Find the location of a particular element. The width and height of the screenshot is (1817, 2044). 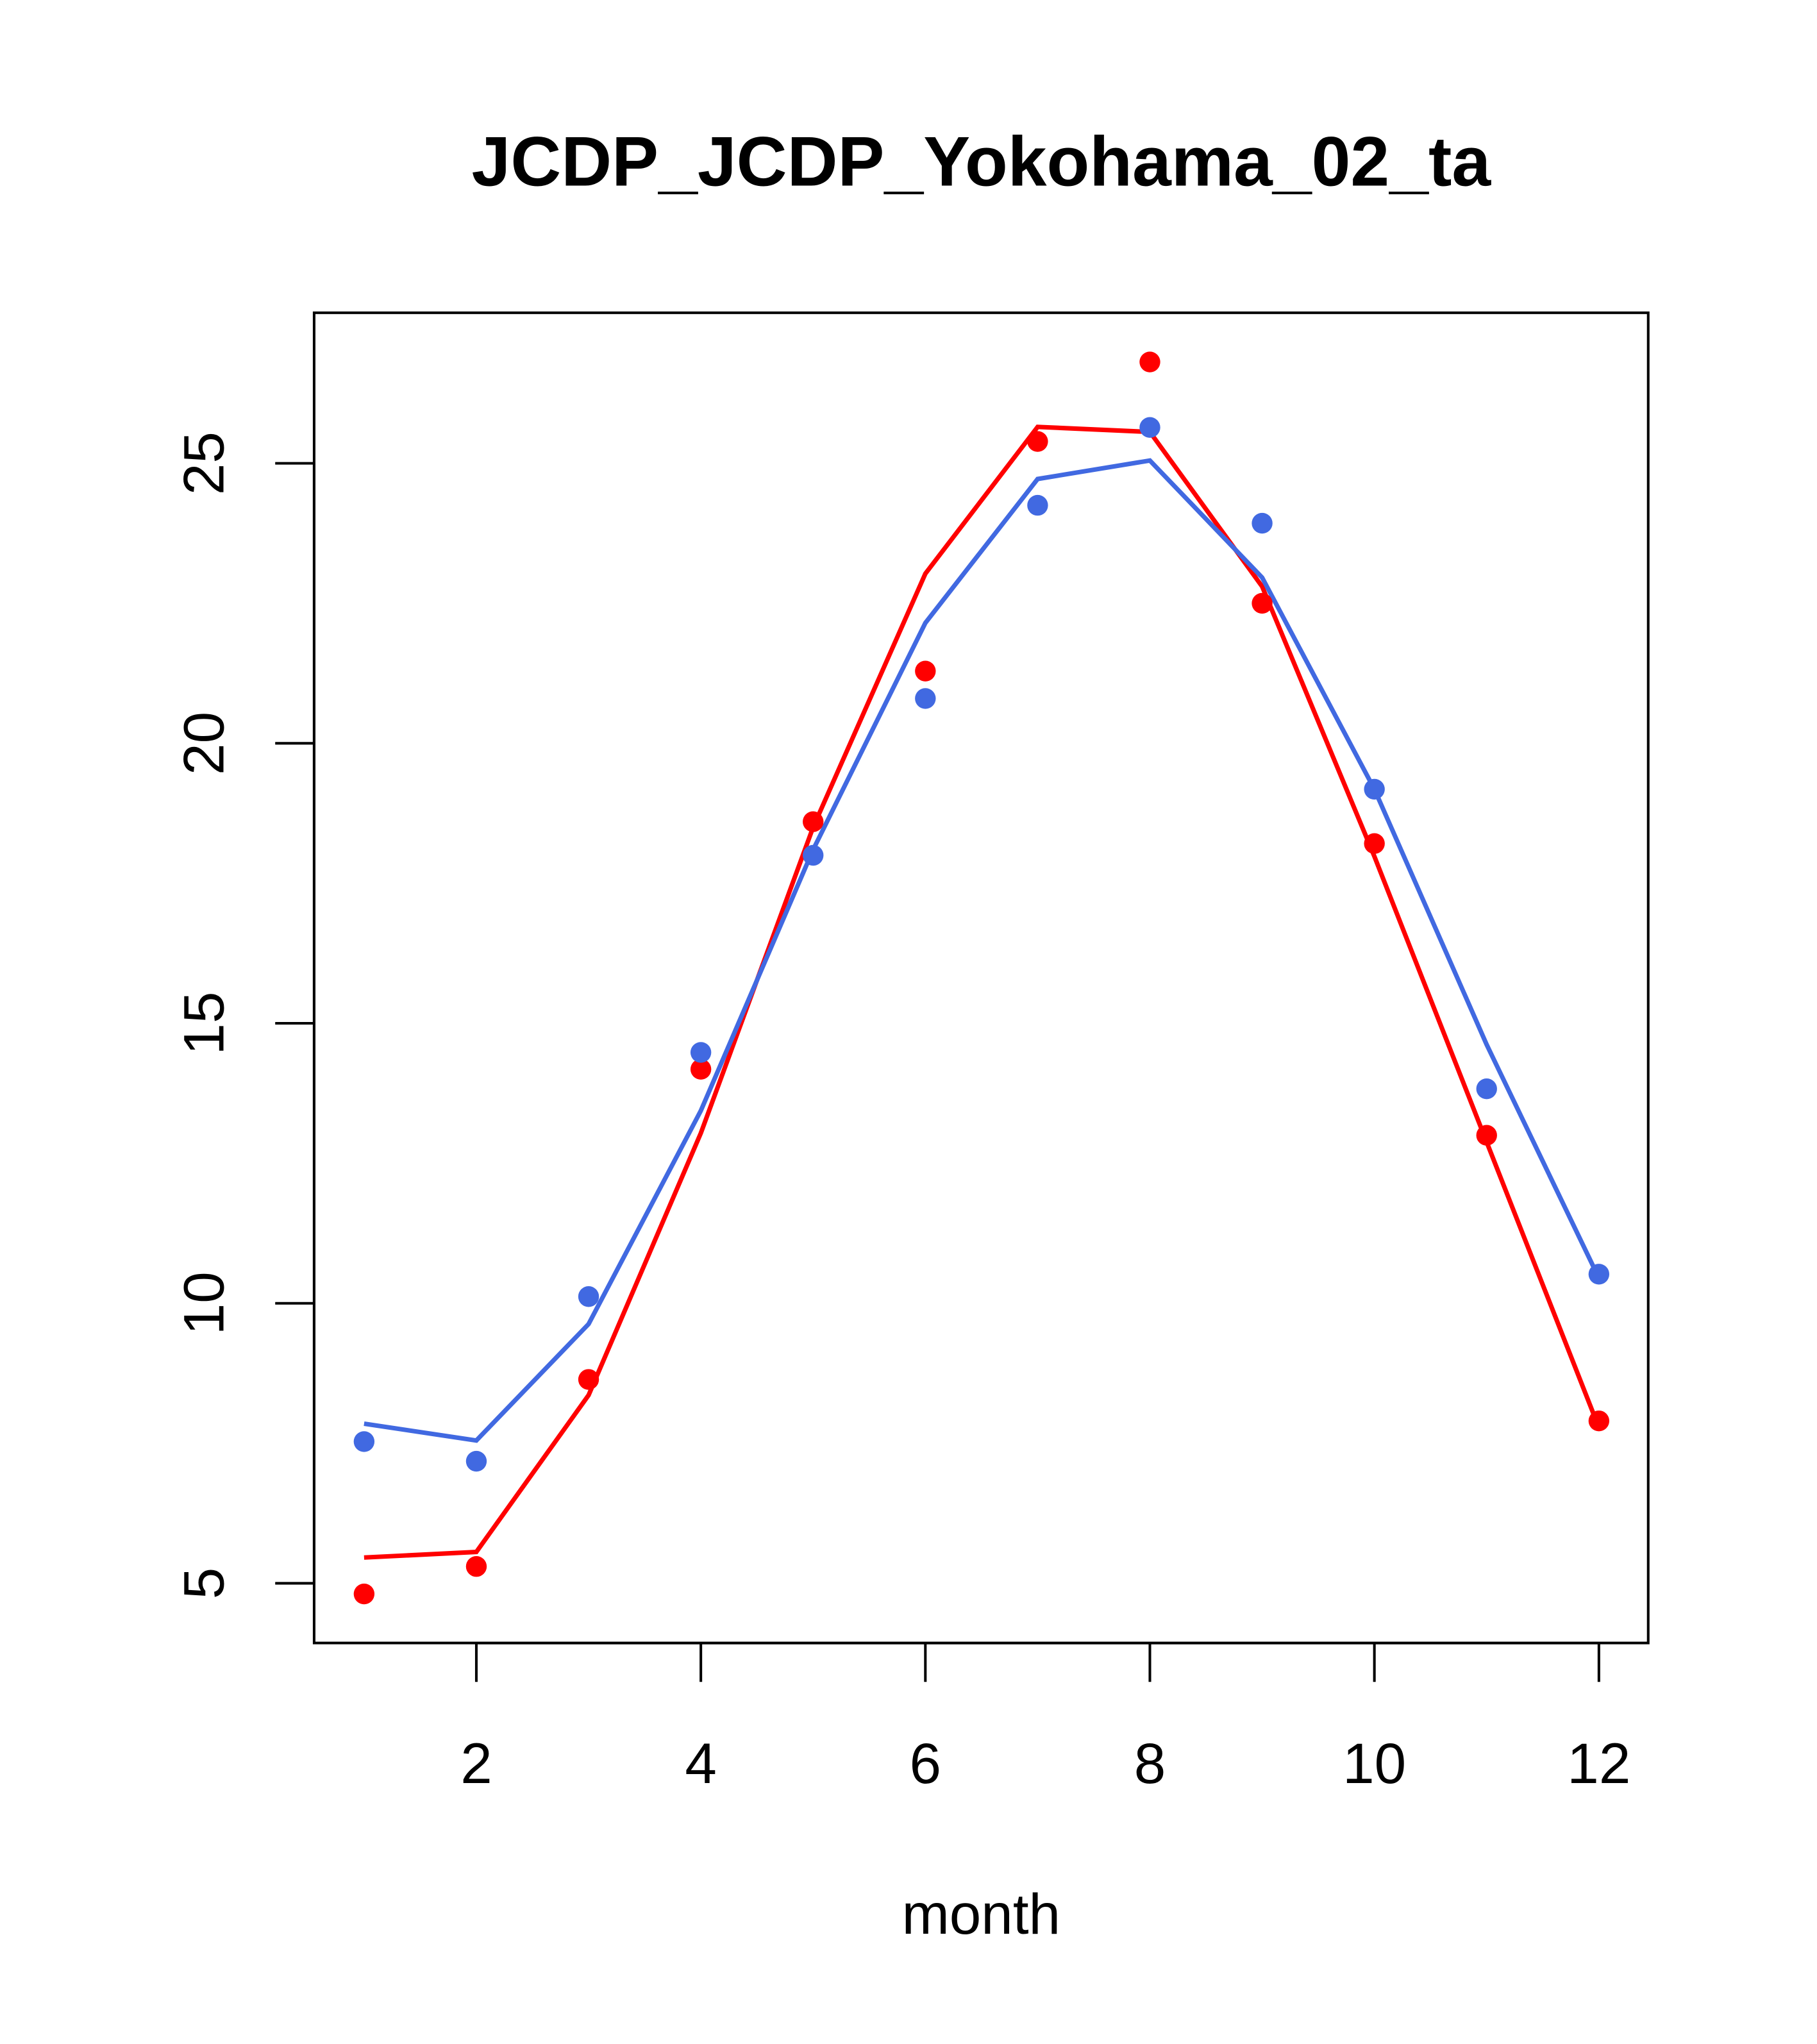

x-tick-label: 6 is located at coordinates (926, 1763).